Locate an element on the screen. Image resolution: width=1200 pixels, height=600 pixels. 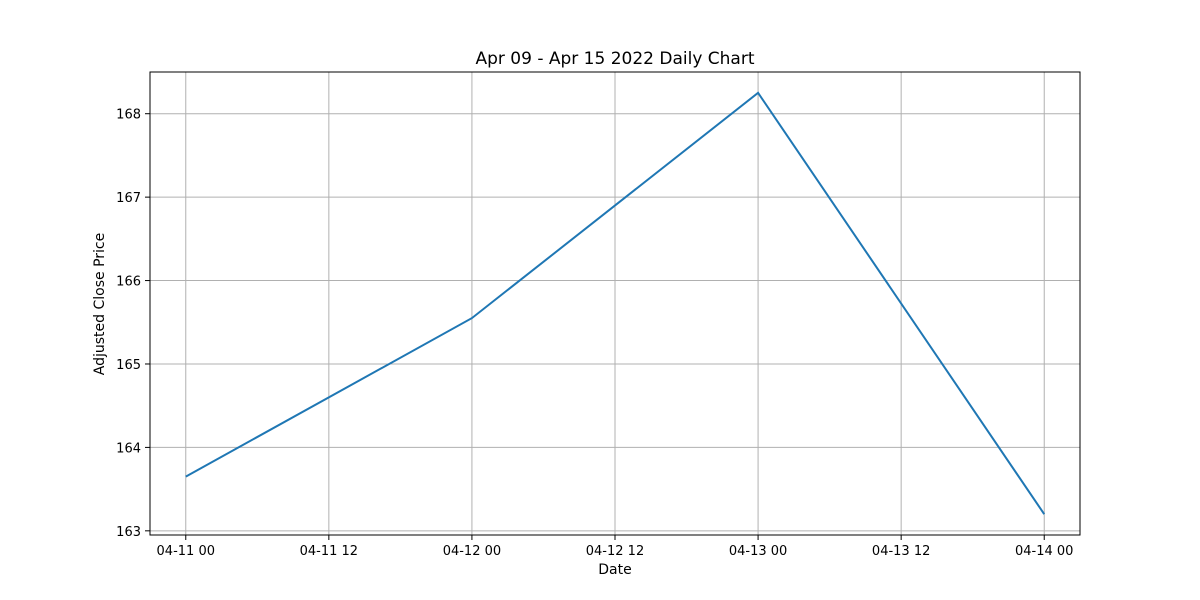
y-axis-label: Adjusted Close Price is located at coordinates (100, 304).